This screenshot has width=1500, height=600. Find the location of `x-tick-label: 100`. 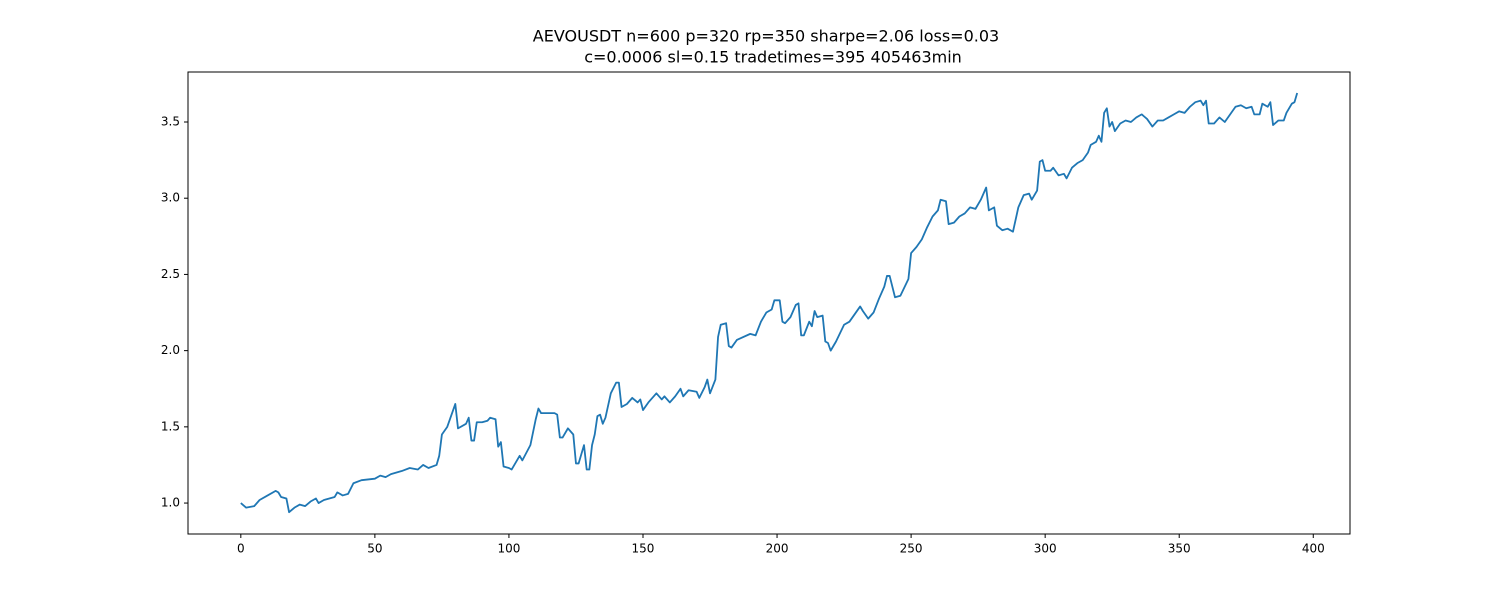

x-tick-label: 100 is located at coordinates (508, 549).